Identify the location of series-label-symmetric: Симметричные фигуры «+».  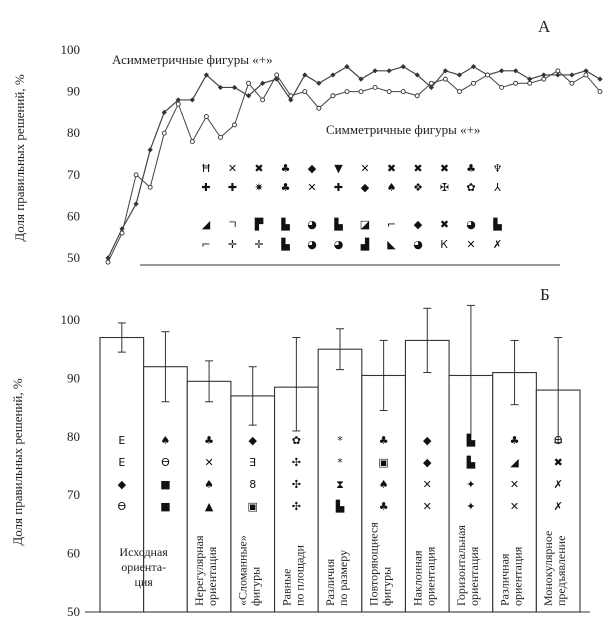
(403, 129).